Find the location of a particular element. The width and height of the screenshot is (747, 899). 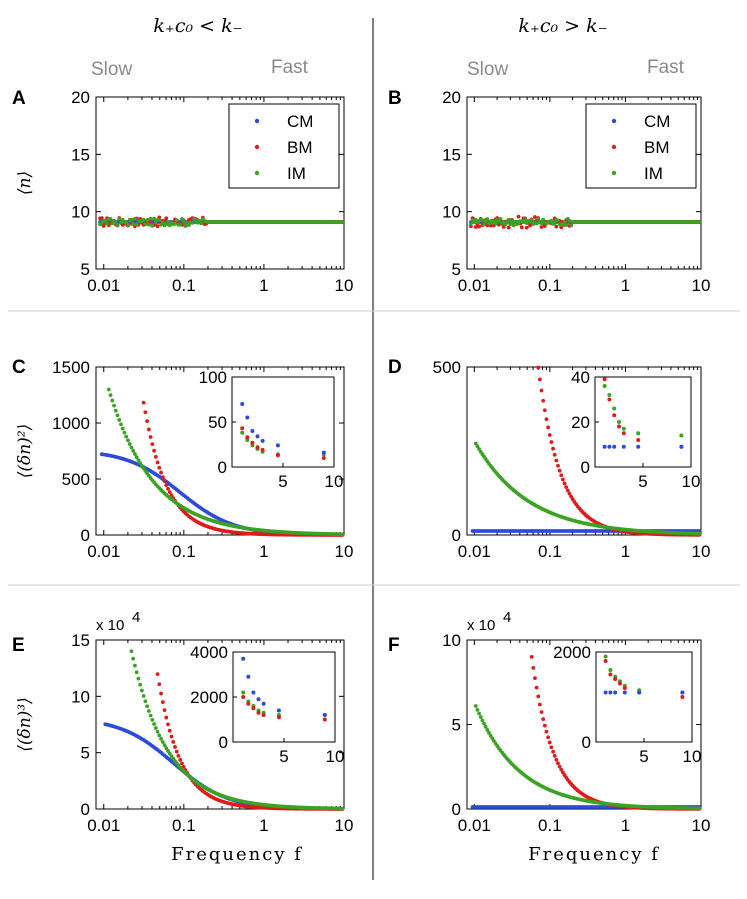

fast-label-left: Fast is located at coordinates (290, 67).